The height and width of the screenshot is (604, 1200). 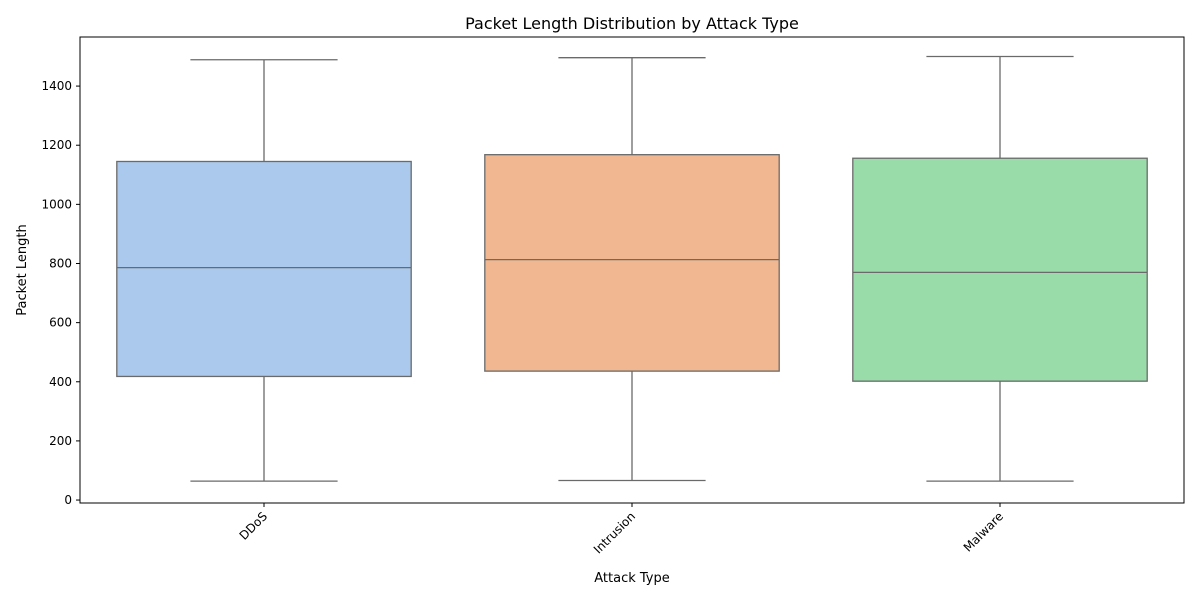 What do you see at coordinates (614, 532) in the screenshot?
I see `x-tick-label-intrusion: Intrusion` at bounding box center [614, 532].